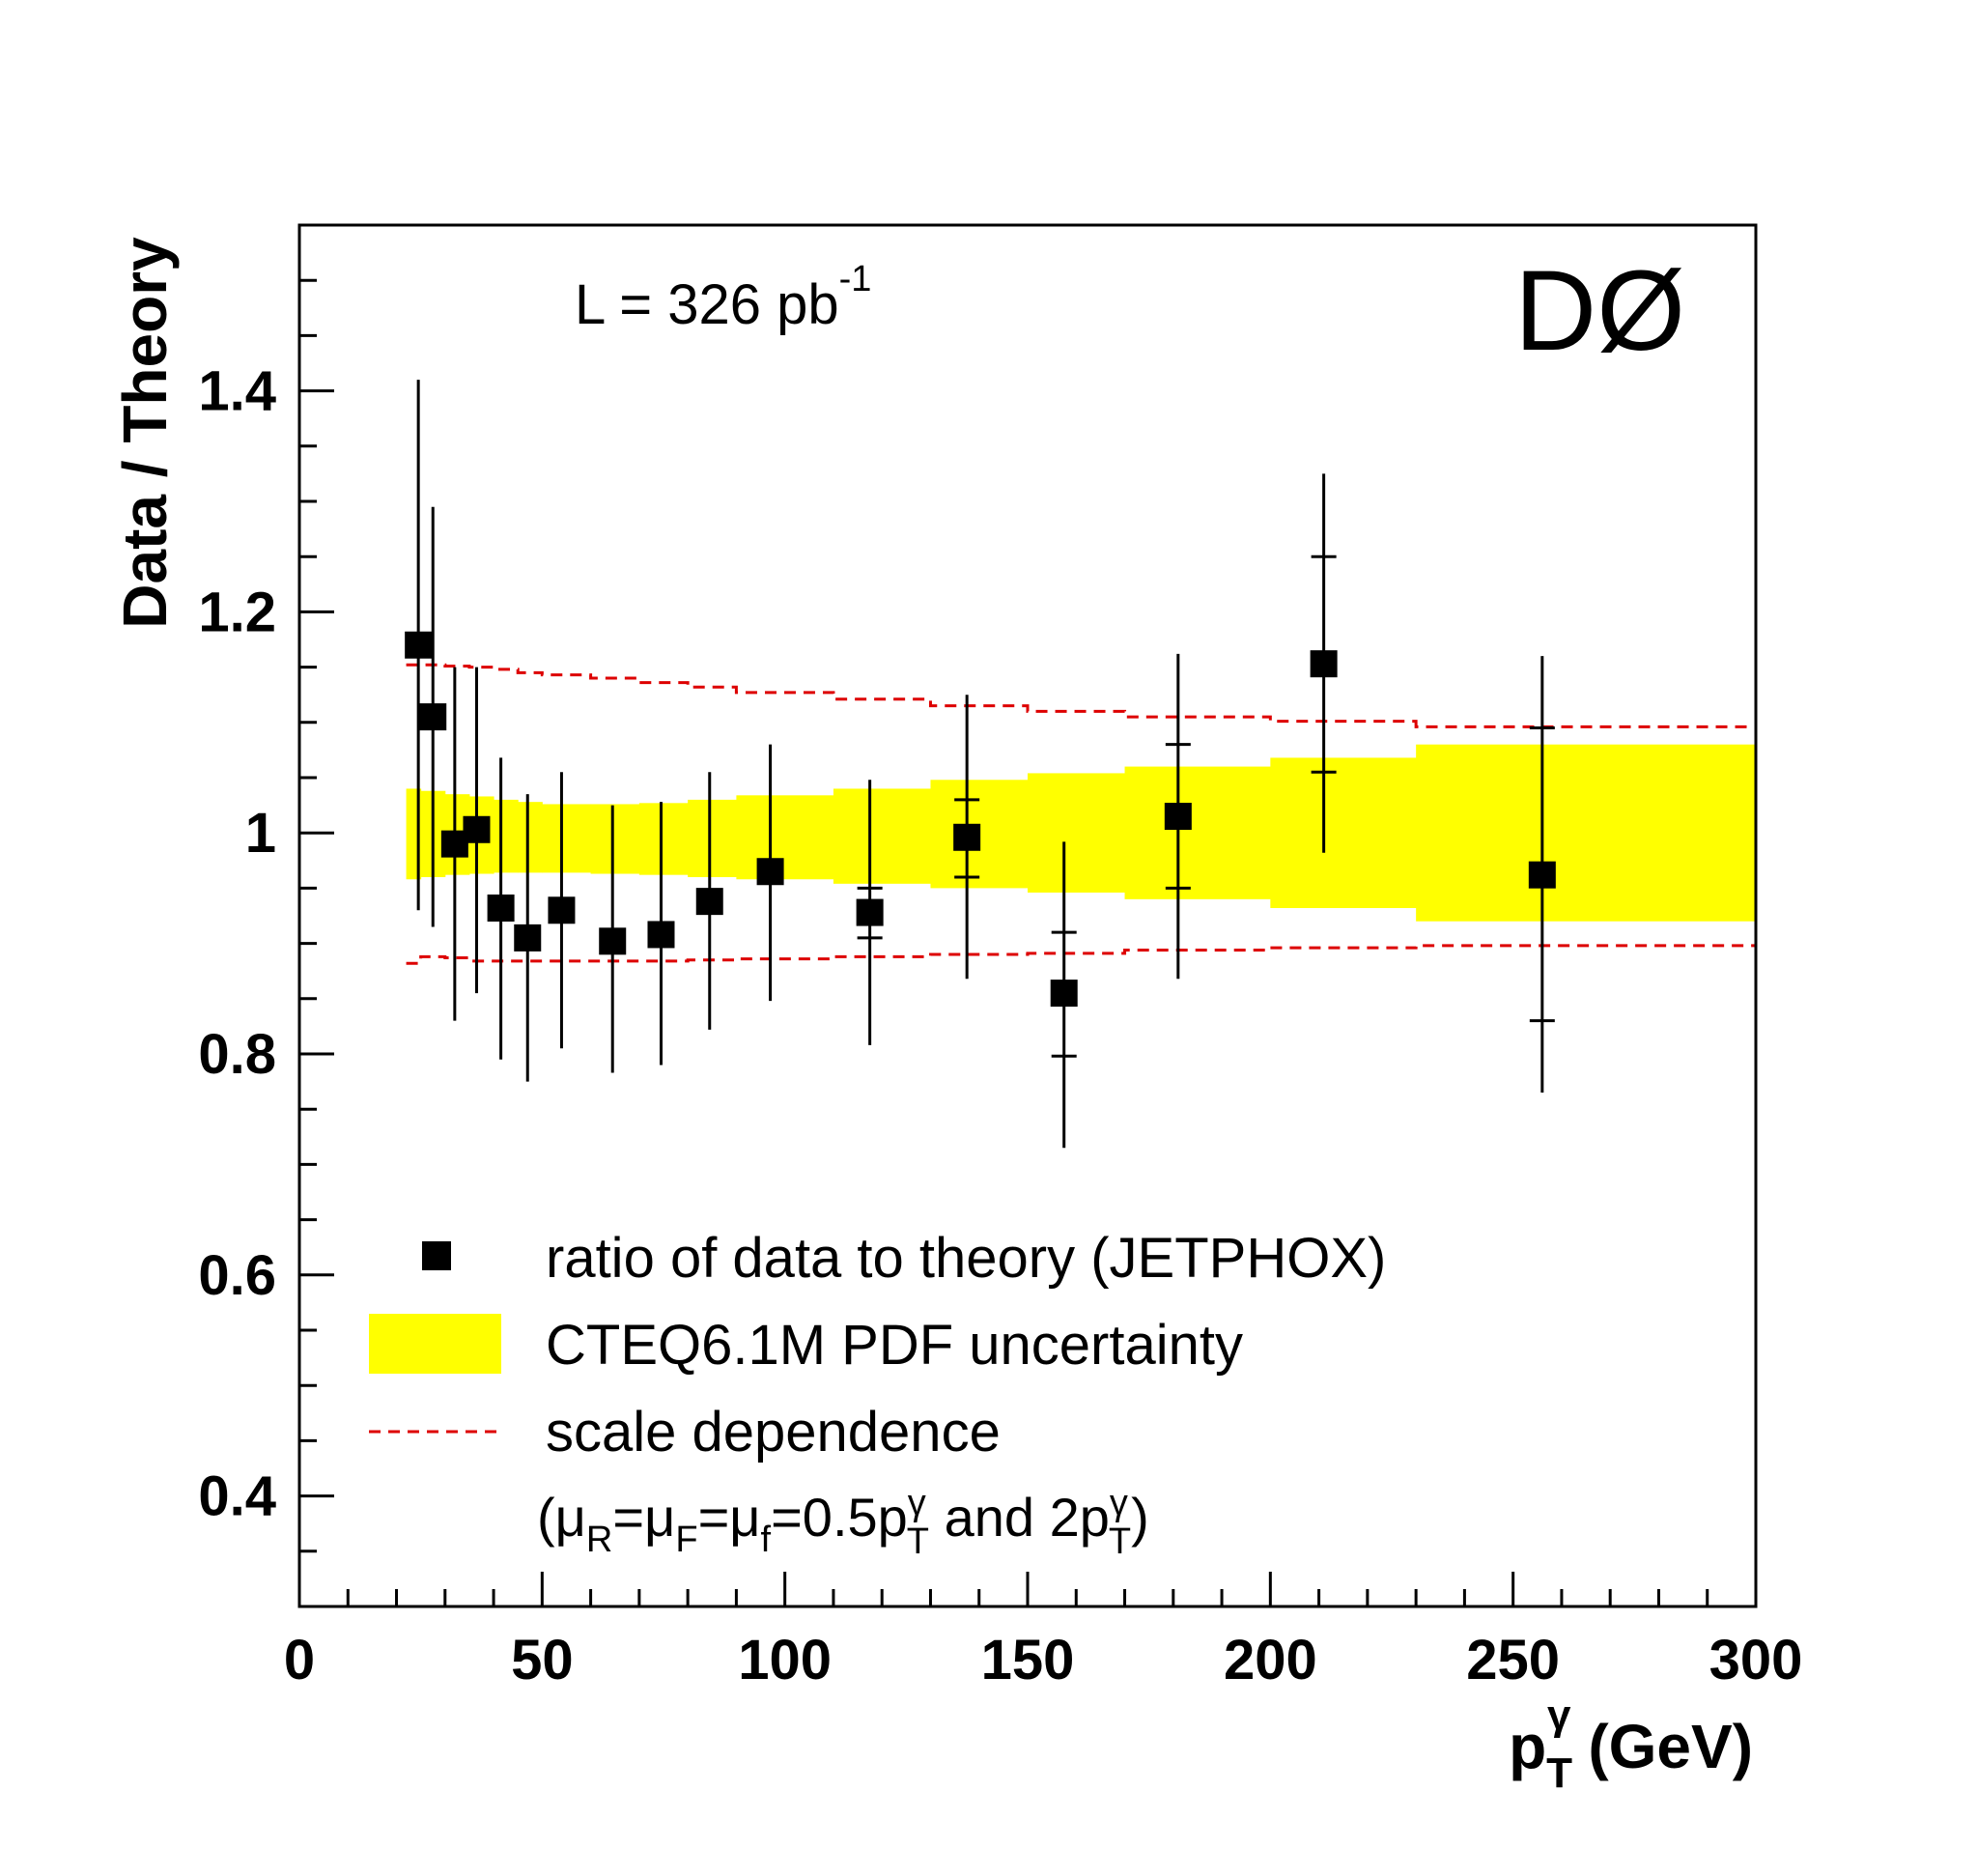 This screenshot has width=1977, height=1876. I want to click on experiment-label: DØ, so click(1600, 311).